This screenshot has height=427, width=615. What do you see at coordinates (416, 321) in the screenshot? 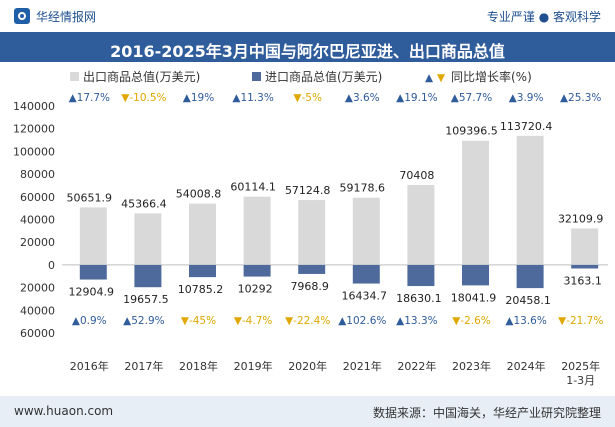
I see `import-growth-label: ▲13.3%` at bounding box center [416, 321].